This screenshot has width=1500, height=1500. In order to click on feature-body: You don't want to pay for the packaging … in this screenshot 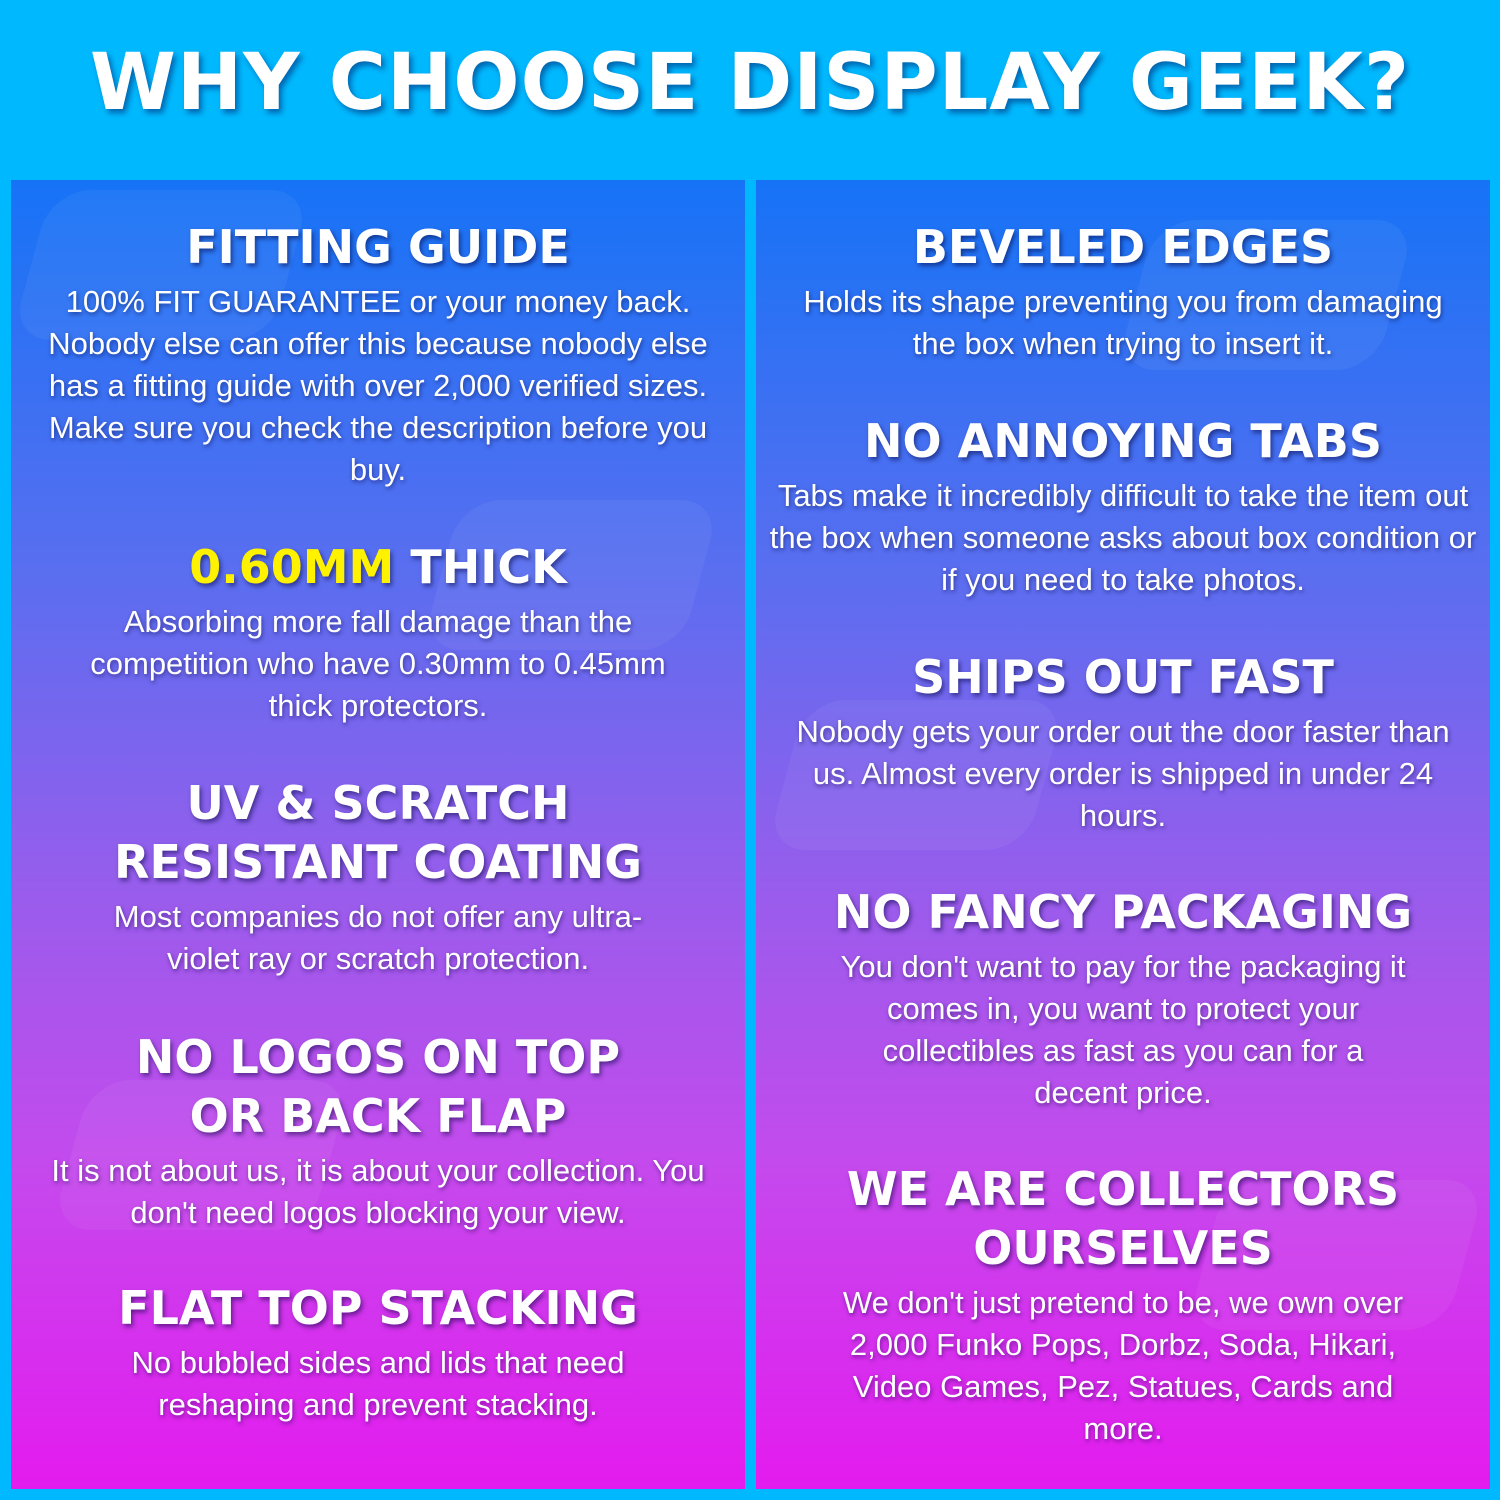, I will do `click(1123, 1029)`.